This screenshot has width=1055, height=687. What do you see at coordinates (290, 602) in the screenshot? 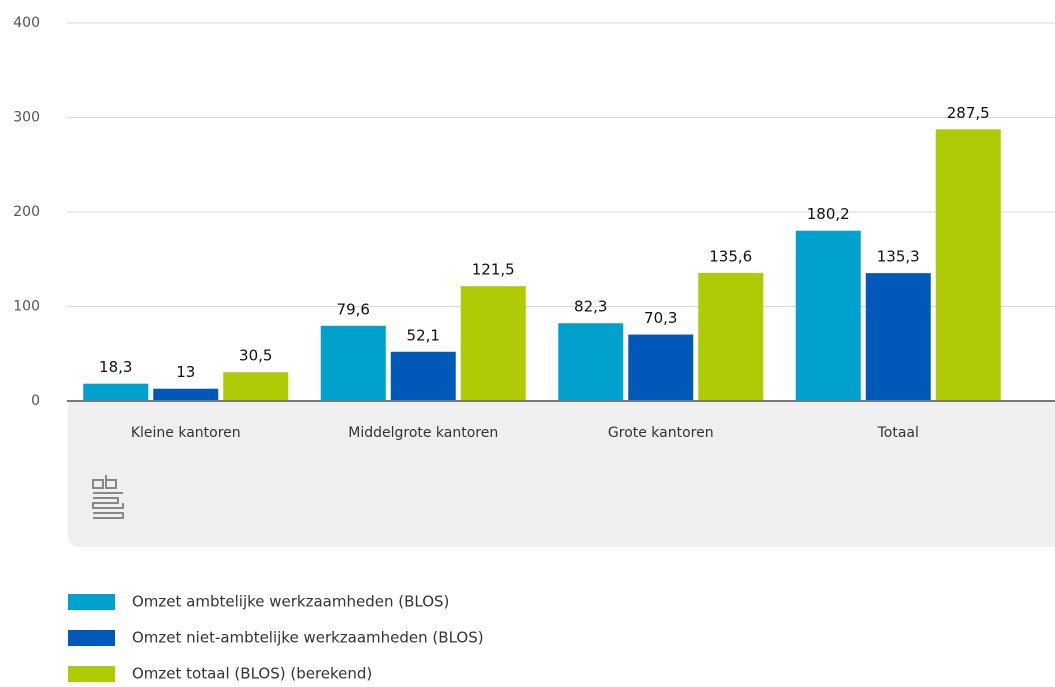
I see `legend-label: Omzet ambtelijke werkzaamheden (BLOS)` at bounding box center [290, 602].